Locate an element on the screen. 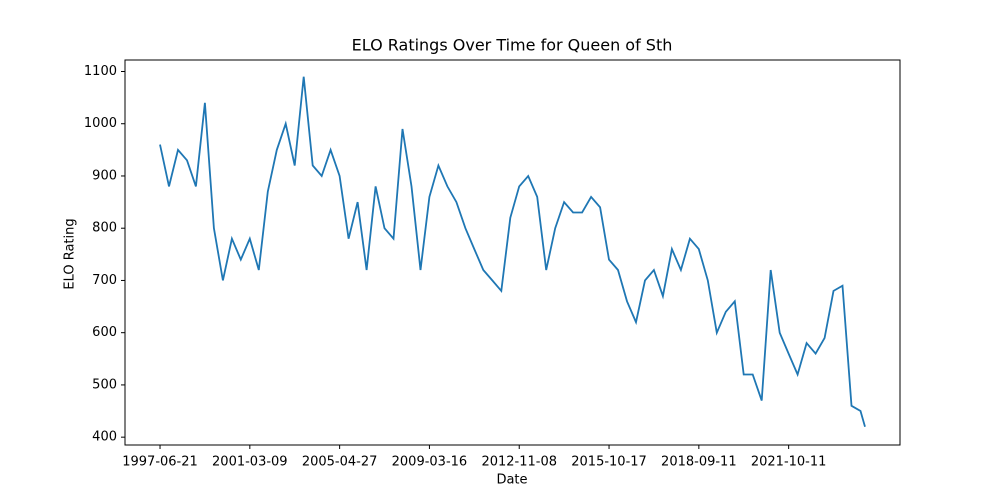  x-tick-label: 2005-04-27 is located at coordinates (340, 462).